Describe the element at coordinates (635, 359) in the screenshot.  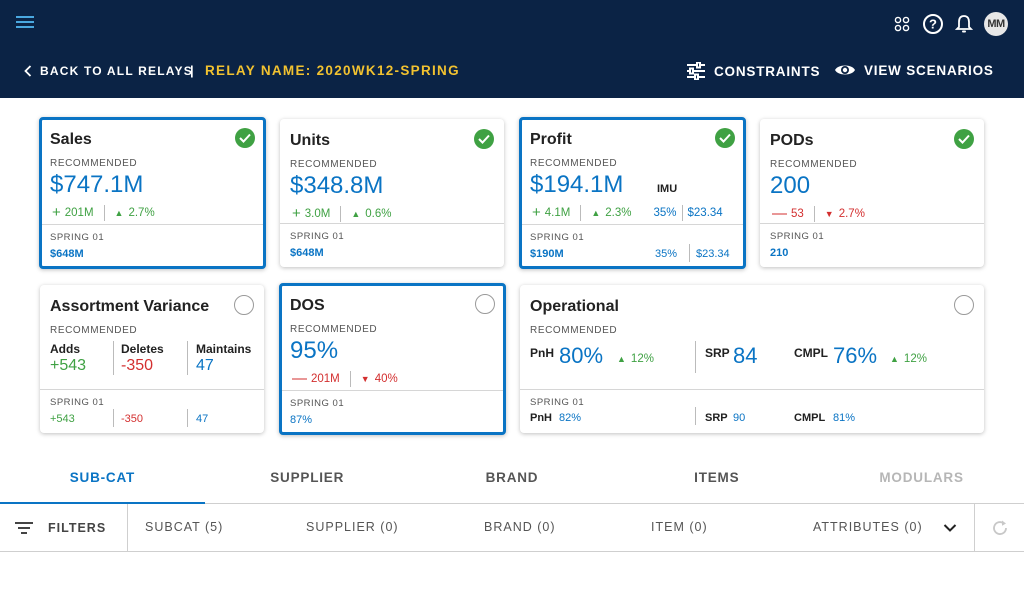
I see `pnh-delta: ▲ 12%` at that location.